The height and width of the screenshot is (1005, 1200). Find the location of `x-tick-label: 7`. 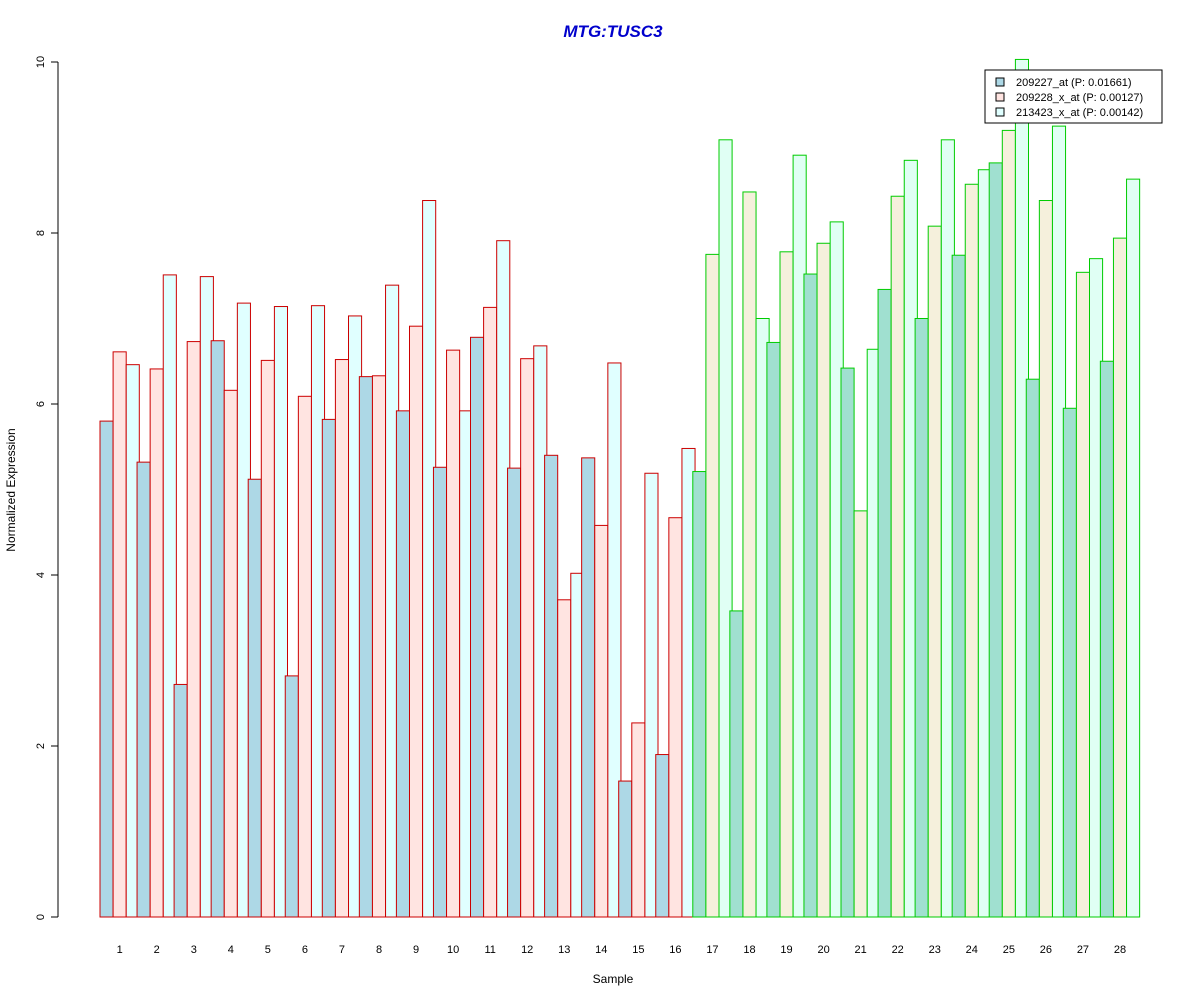

x-tick-label: 7 is located at coordinates (342, 950).